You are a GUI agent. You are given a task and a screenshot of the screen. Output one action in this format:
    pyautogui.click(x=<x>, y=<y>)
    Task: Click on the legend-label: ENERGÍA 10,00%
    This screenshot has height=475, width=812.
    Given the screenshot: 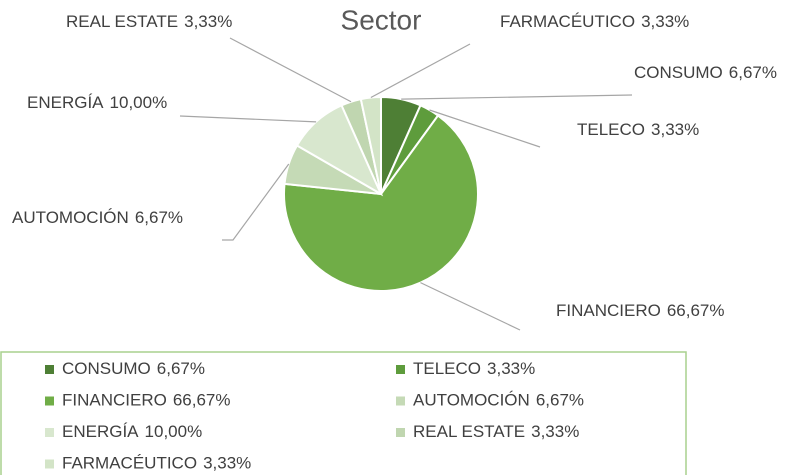 What is the action you would take?
    pyautogui.click(x=132, y=431)
    